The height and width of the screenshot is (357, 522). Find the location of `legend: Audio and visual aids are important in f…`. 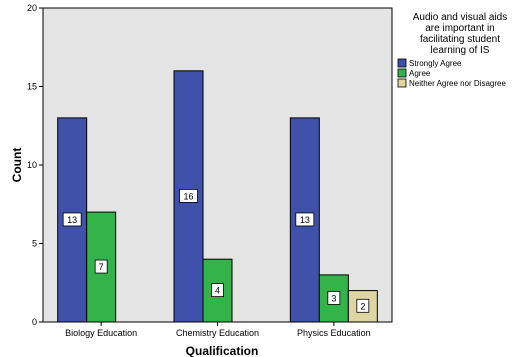

legend: Audio and visual aids are important in f… is located at coordinates (452, 50).